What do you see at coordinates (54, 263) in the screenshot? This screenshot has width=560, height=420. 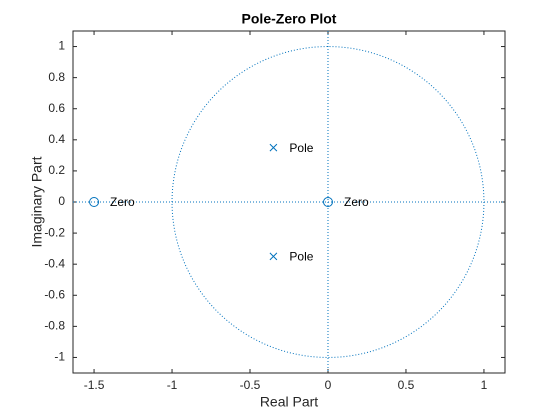 I see `y-tick-label: -0.4` at bounding box center [54, 263].